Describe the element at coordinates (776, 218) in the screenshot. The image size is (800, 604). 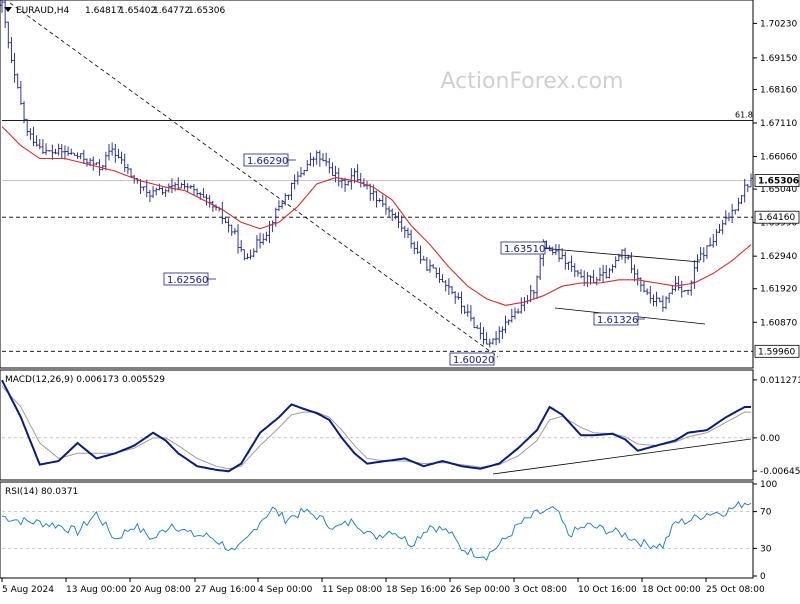
I see `key-level-label: 1.64160` at that location.